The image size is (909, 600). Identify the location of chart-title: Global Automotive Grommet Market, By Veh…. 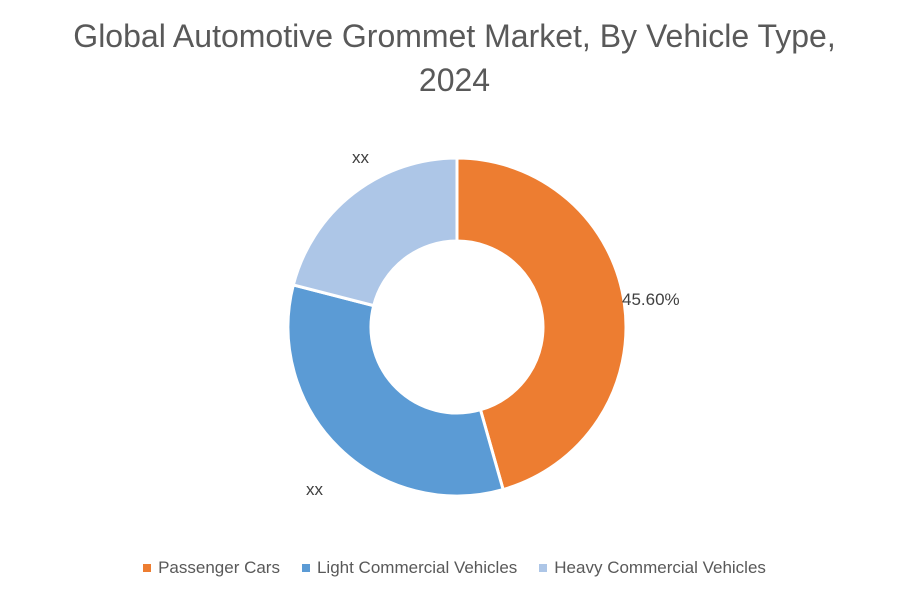
(454, 58).